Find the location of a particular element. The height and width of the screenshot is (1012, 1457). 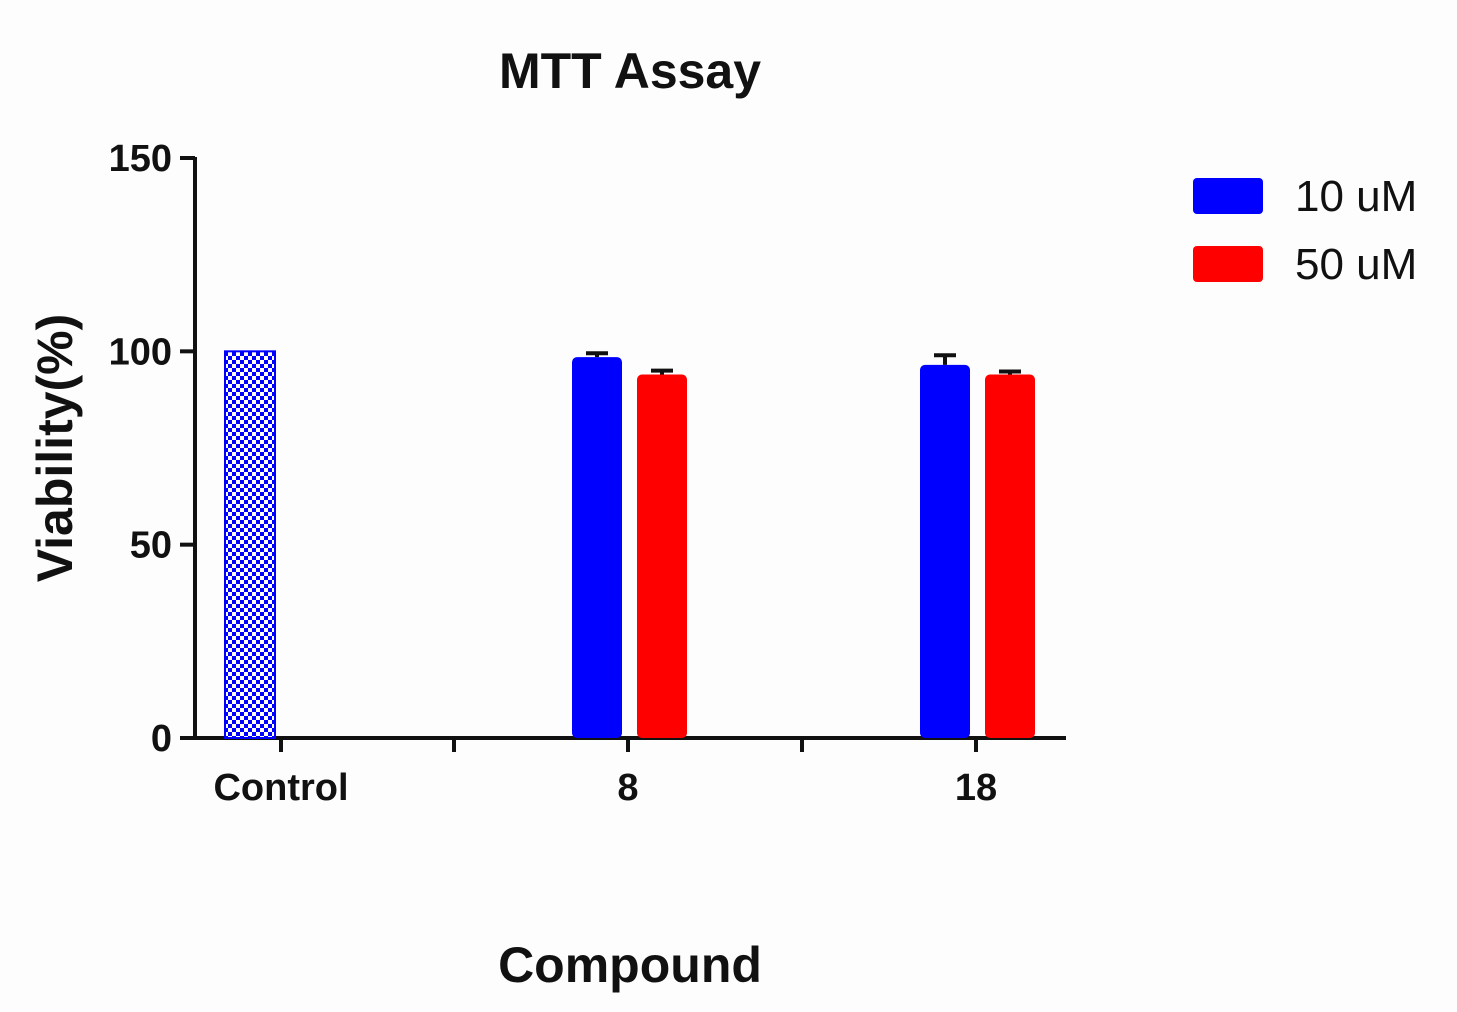

y-tick-label: 100 is located at coordinates (140, 352).